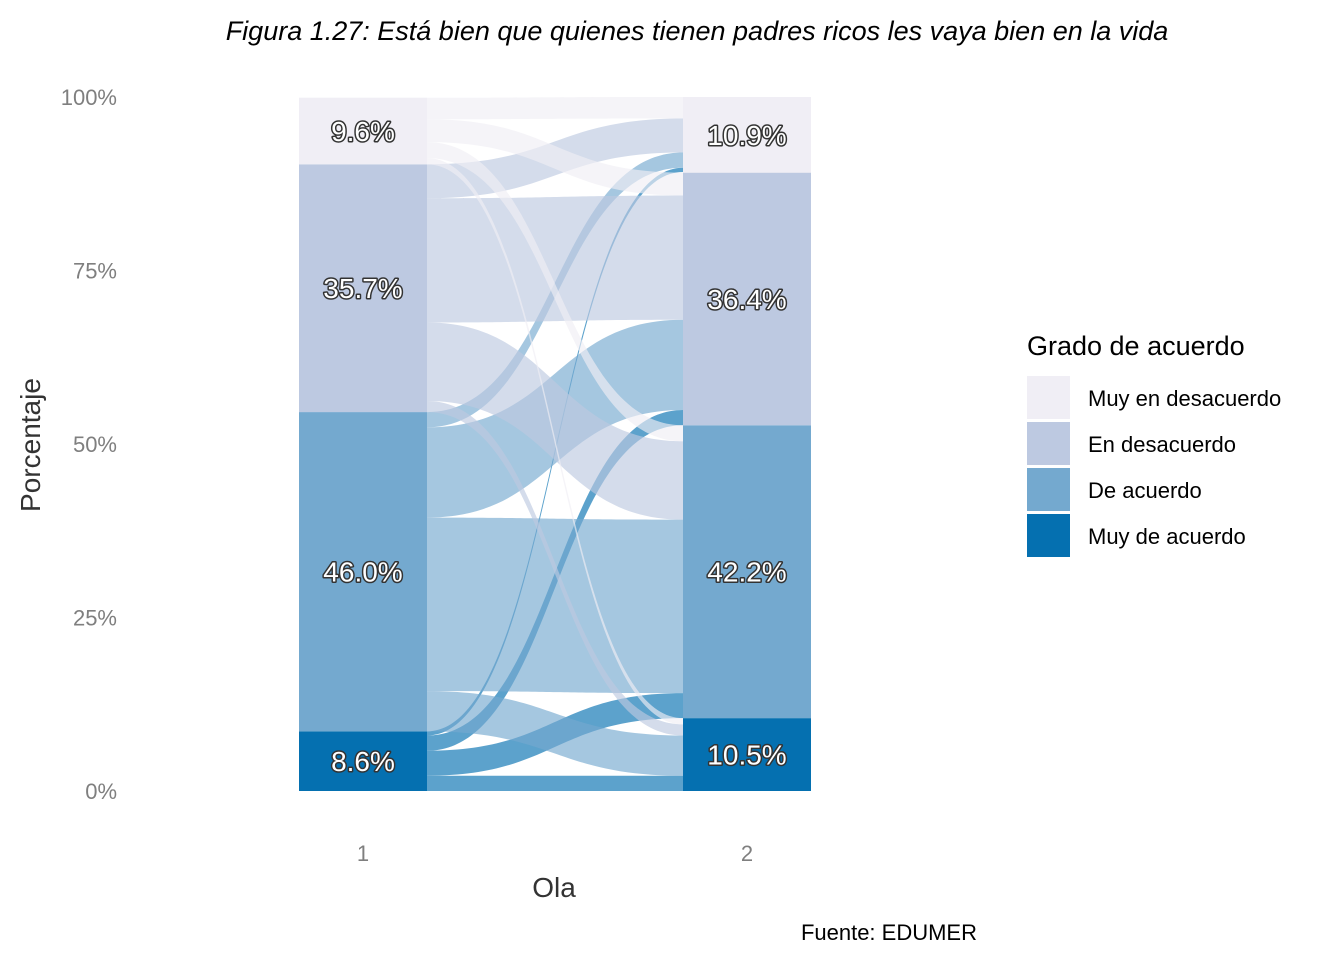  I want to click on legend-label: Muy de acuerdo, so click(1167, 536).